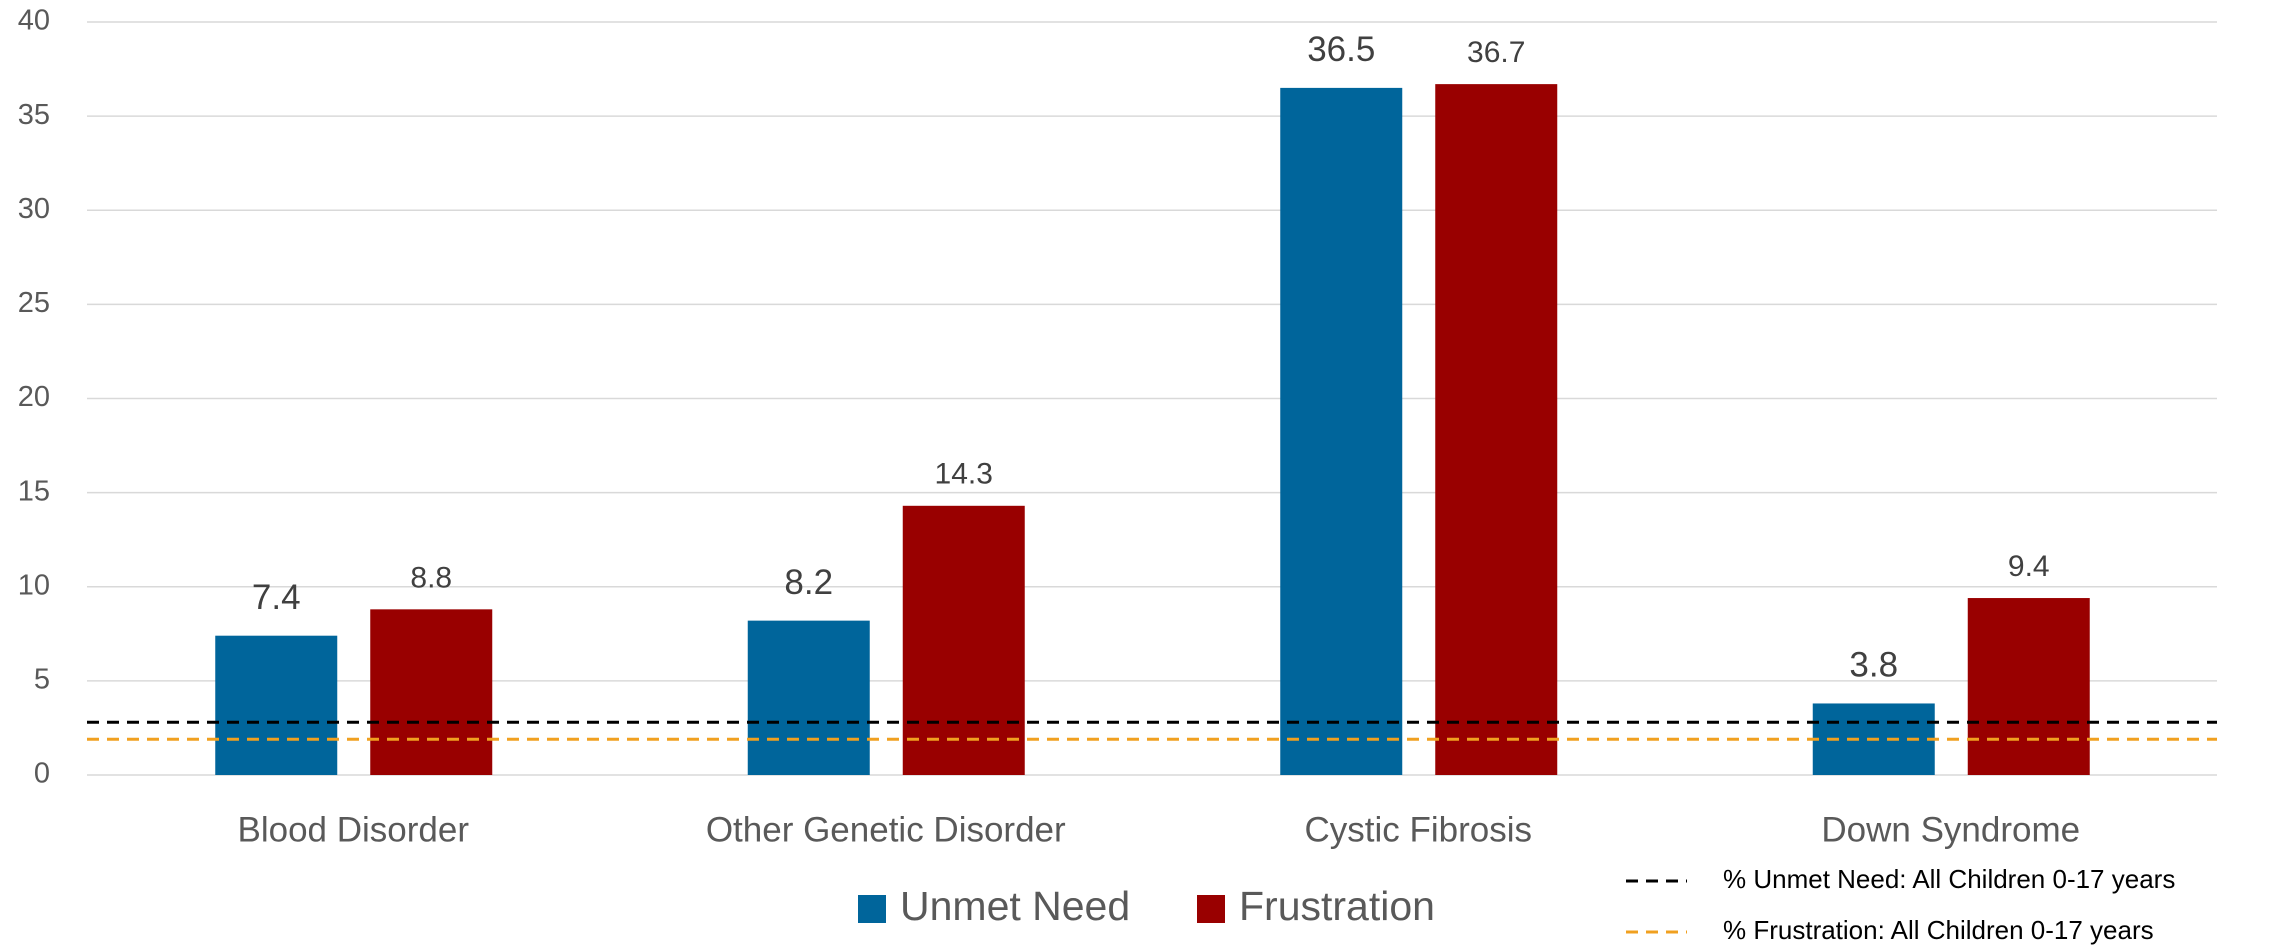 Image resolution: width=2280 pixels, height=951 pixels. What do you see at coordinates (354, 829) in the screenshot?
I see `x-tick-label: Blood Disorder` at bounding box center [354, 829].